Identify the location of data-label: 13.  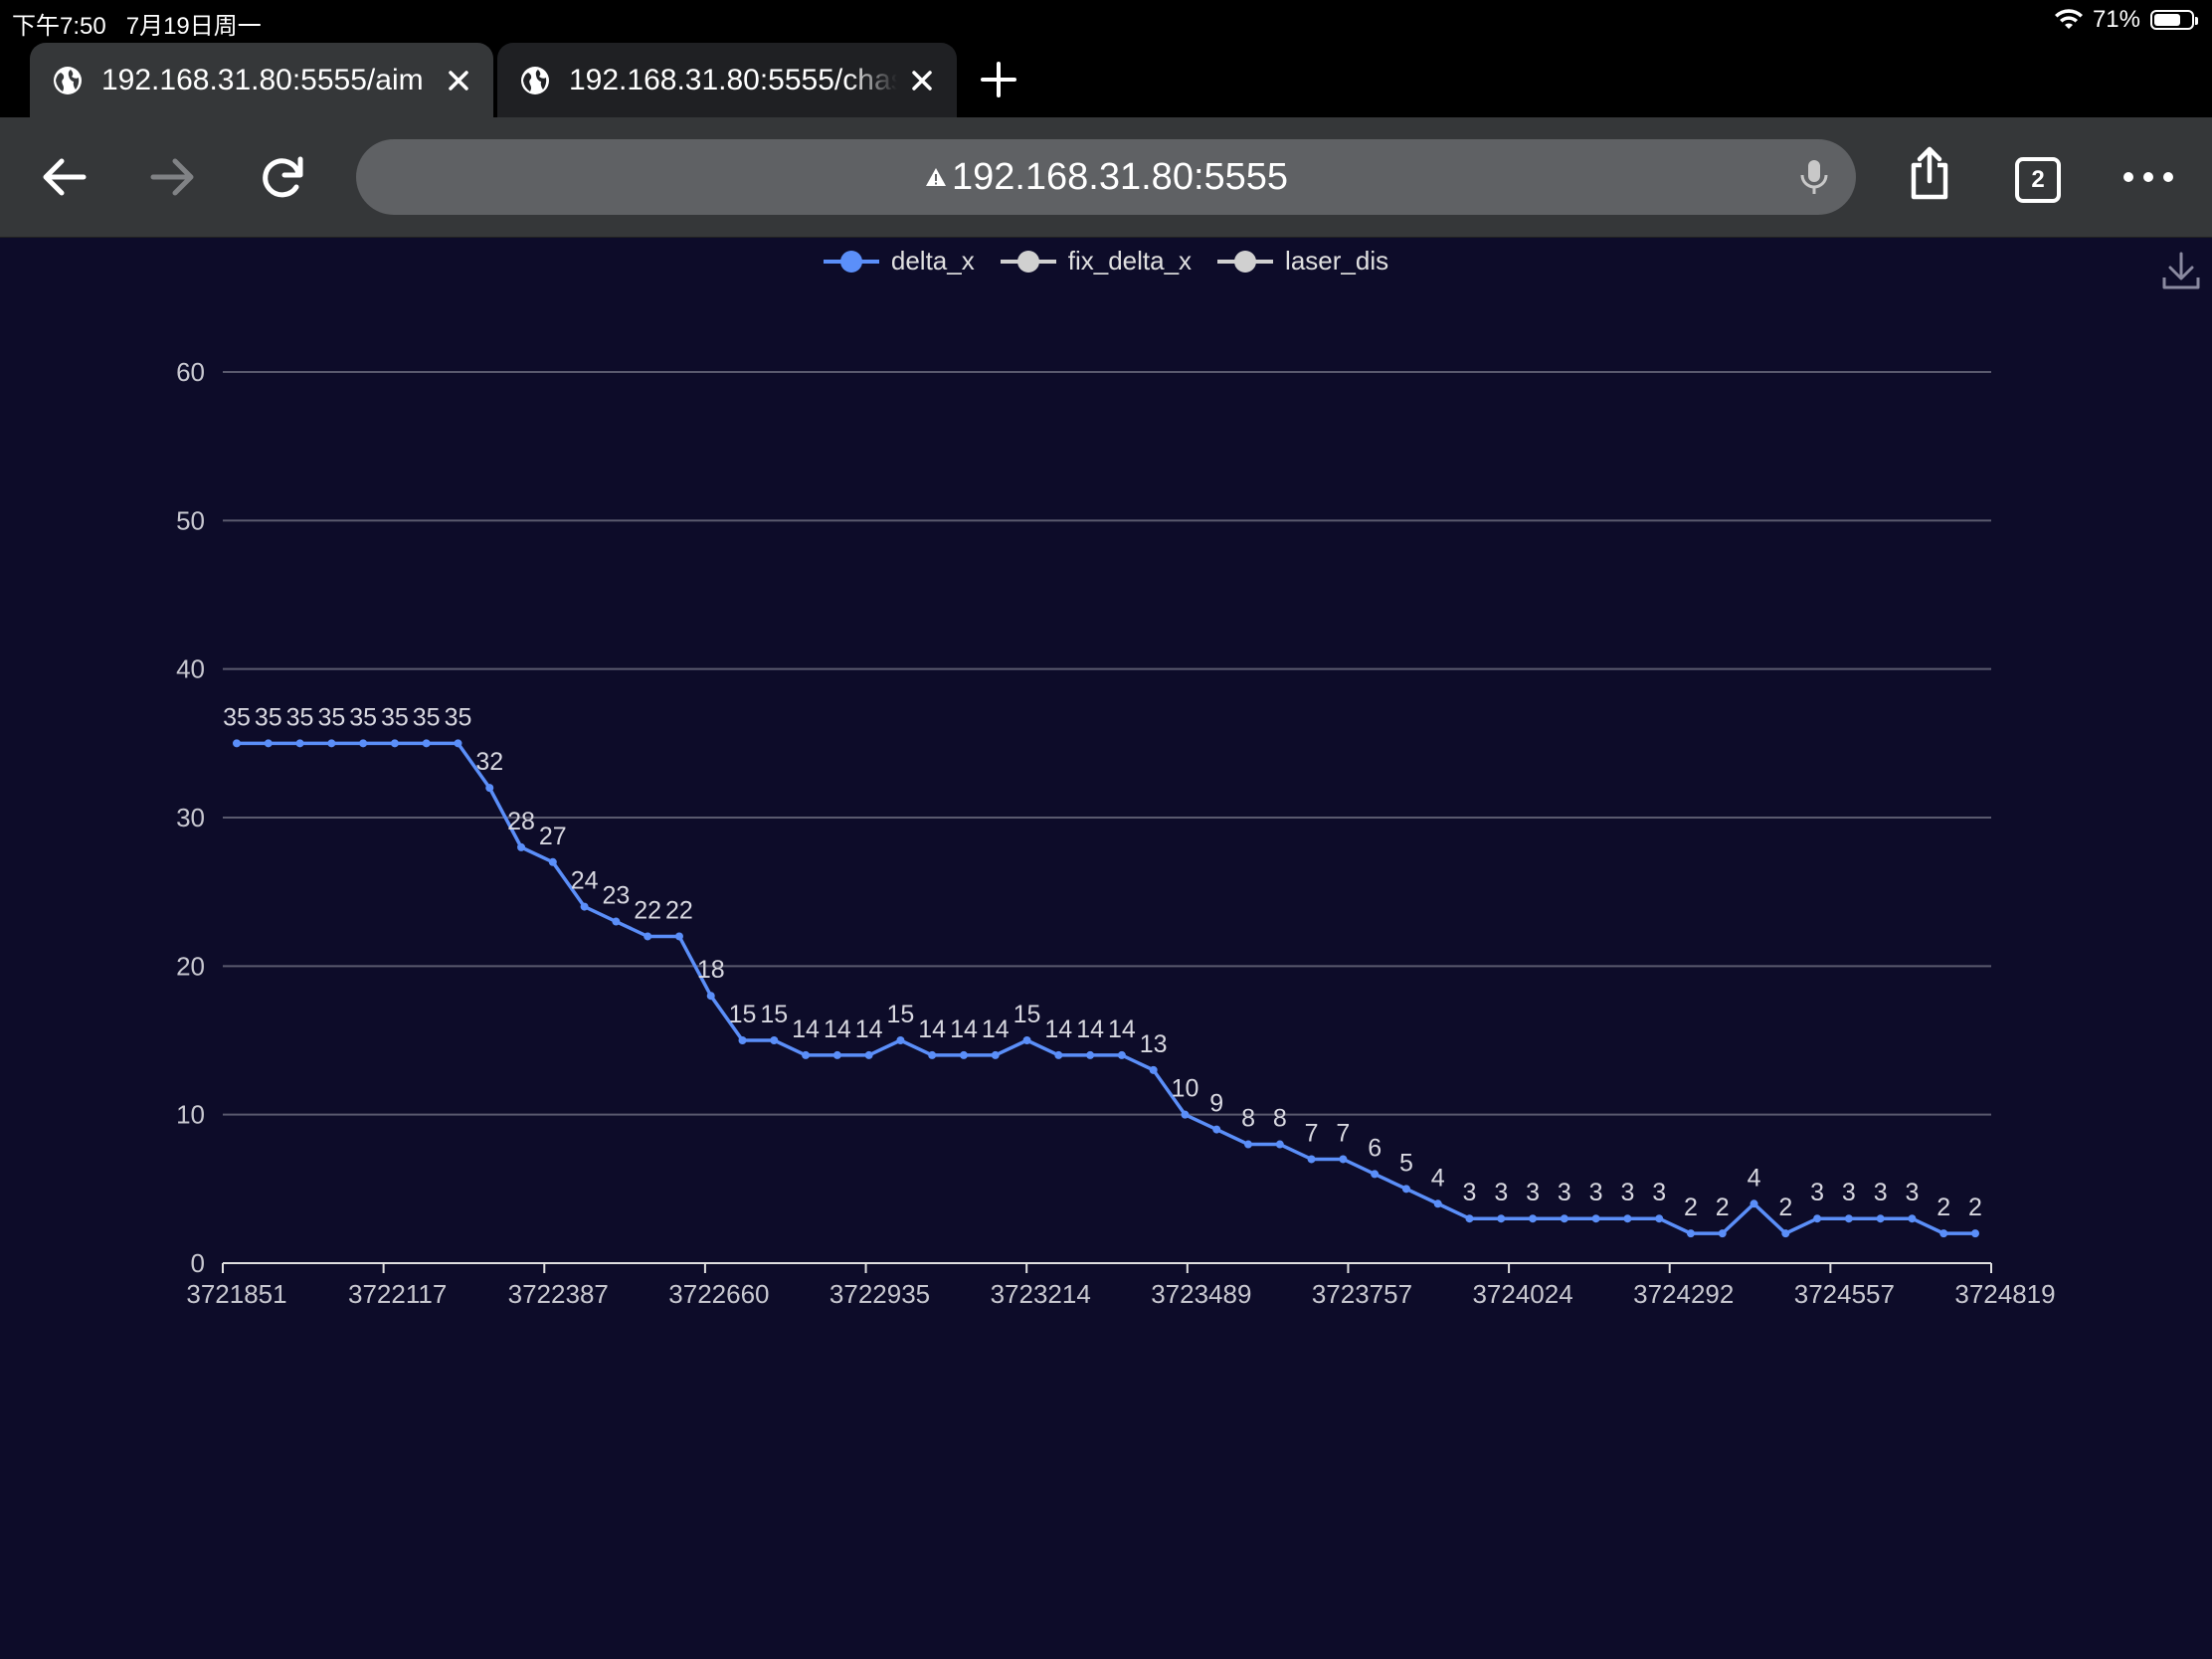
(1154, 1044).